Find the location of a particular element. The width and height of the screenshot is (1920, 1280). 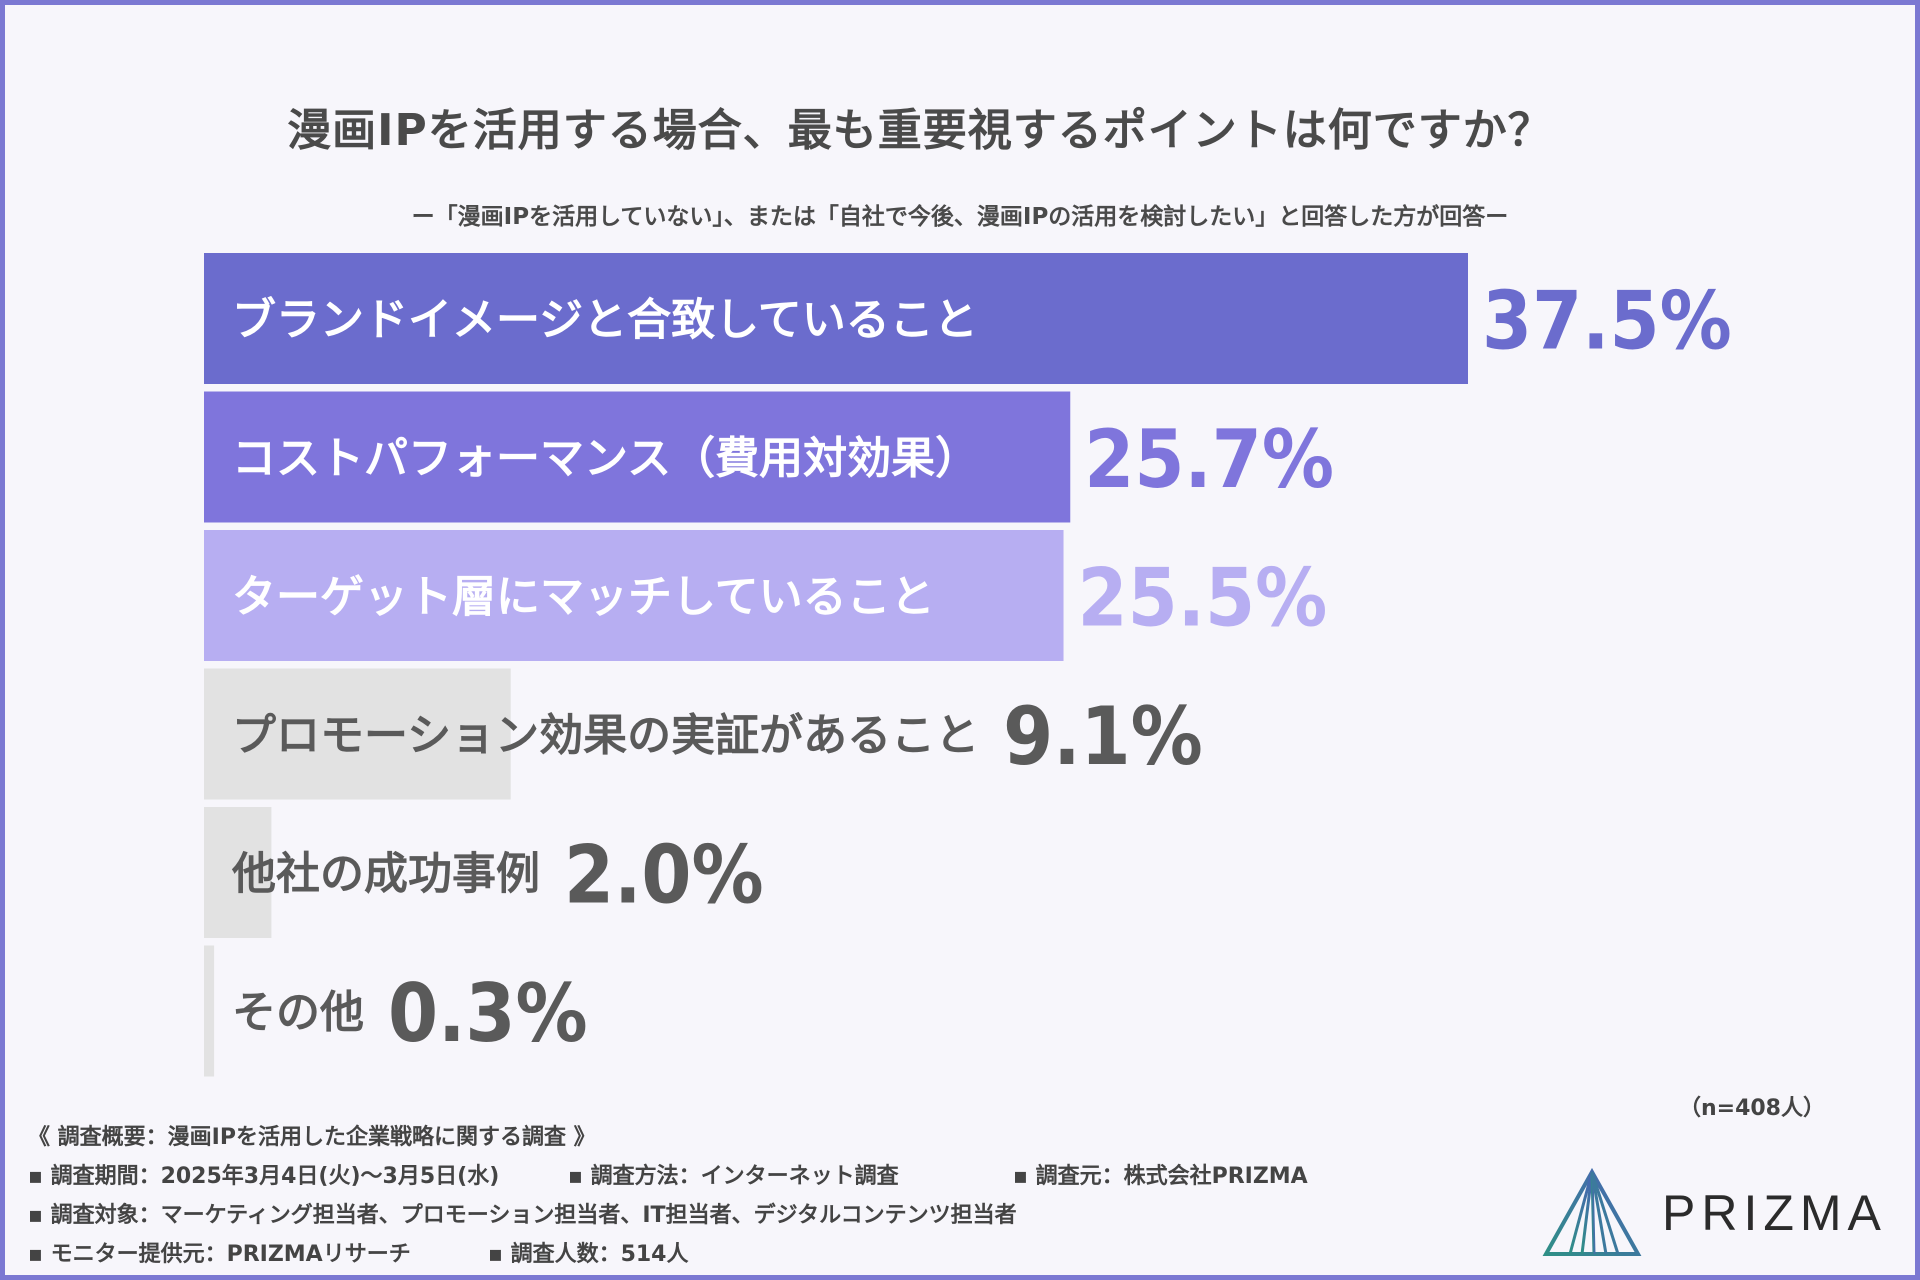

bar-category-label: コストパフォーマンス（費用対効果） is located at coordinates (605, 458).